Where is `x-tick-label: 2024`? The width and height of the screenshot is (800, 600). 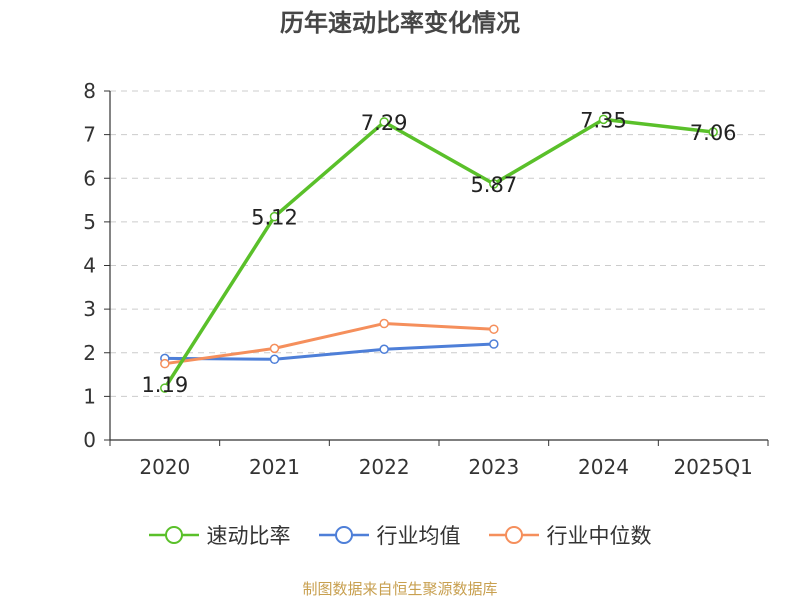
x-tick-label: 2024 is located at coordinates (603, 467).